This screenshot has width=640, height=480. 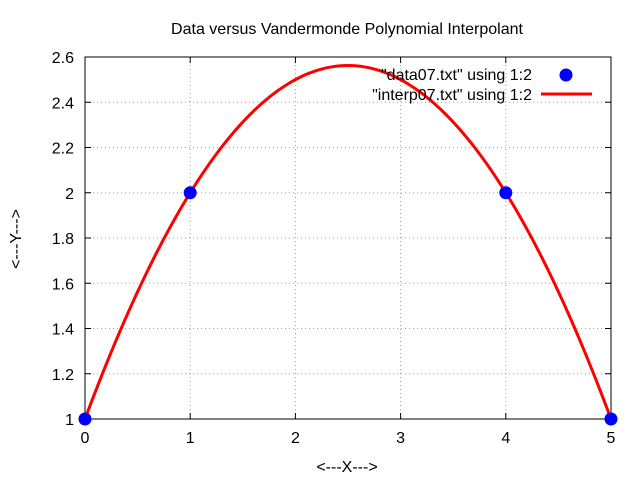 I want to click on legend-label-interp: "interp07.txt" using 1:2, so click(x=452, y=95).